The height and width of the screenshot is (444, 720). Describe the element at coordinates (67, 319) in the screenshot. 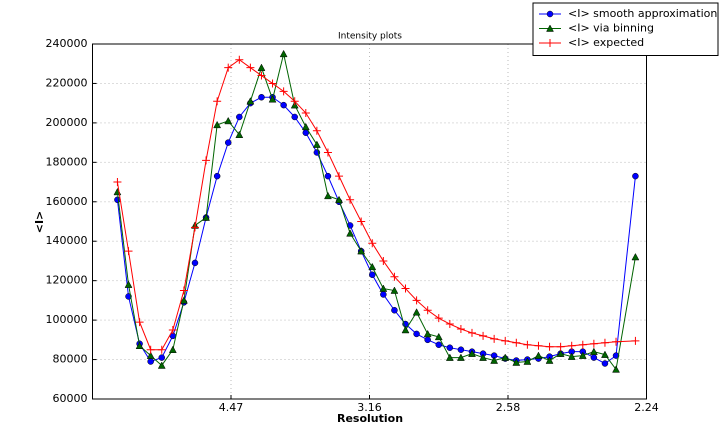

I see `y-tick-label: 100000` at that location.